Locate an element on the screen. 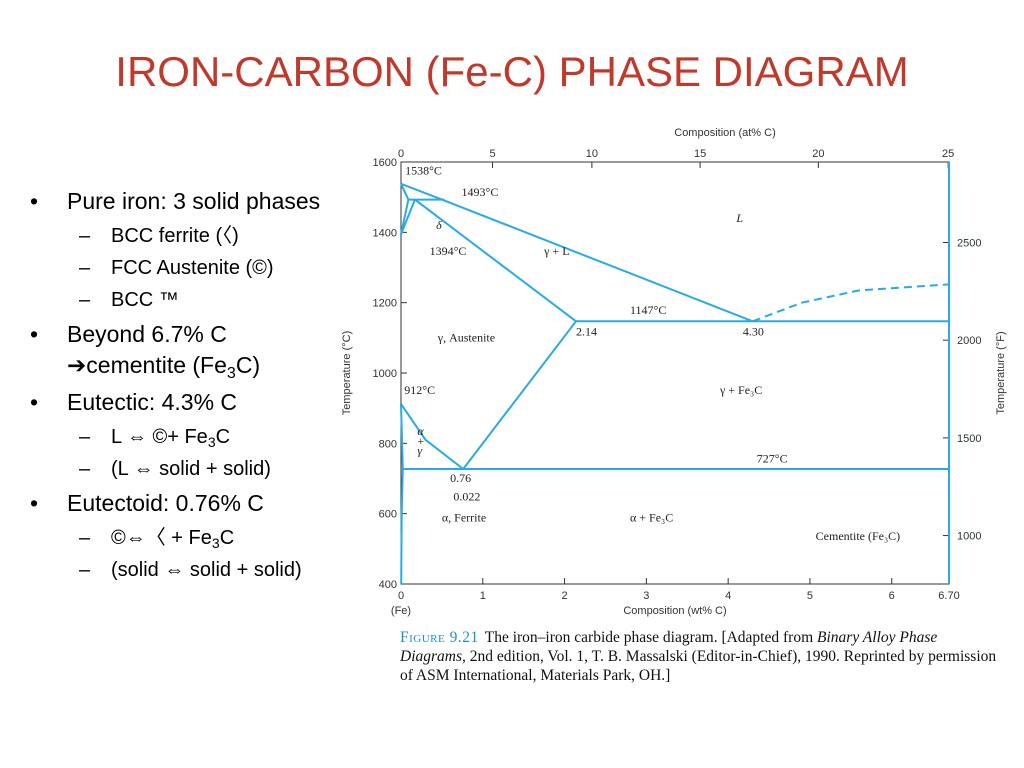  x-tick-label: 6.70 is located at coordinates (948, 596).